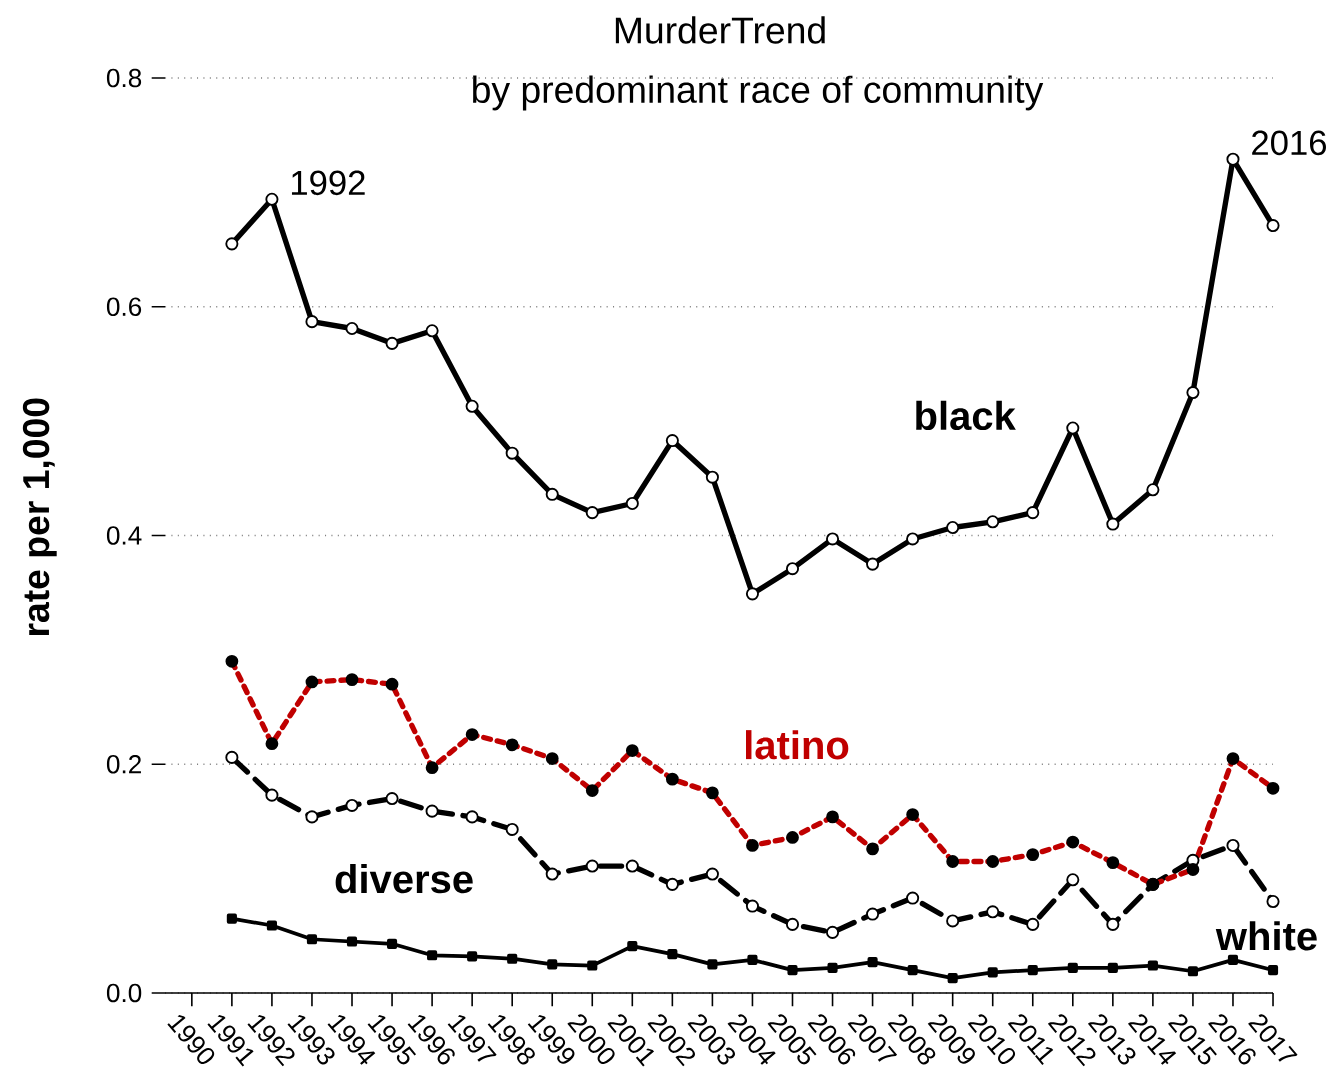 The width and height of the screenshot is (1343, 1080). I want to click on y-tick-label: 0.2, so click(123, 764).